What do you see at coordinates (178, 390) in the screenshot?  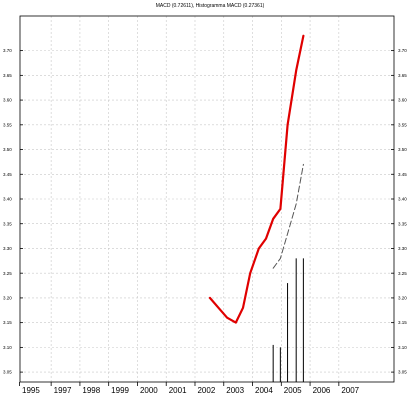 I see `x-tick-label: 2001` at bounding box center [178, 390].